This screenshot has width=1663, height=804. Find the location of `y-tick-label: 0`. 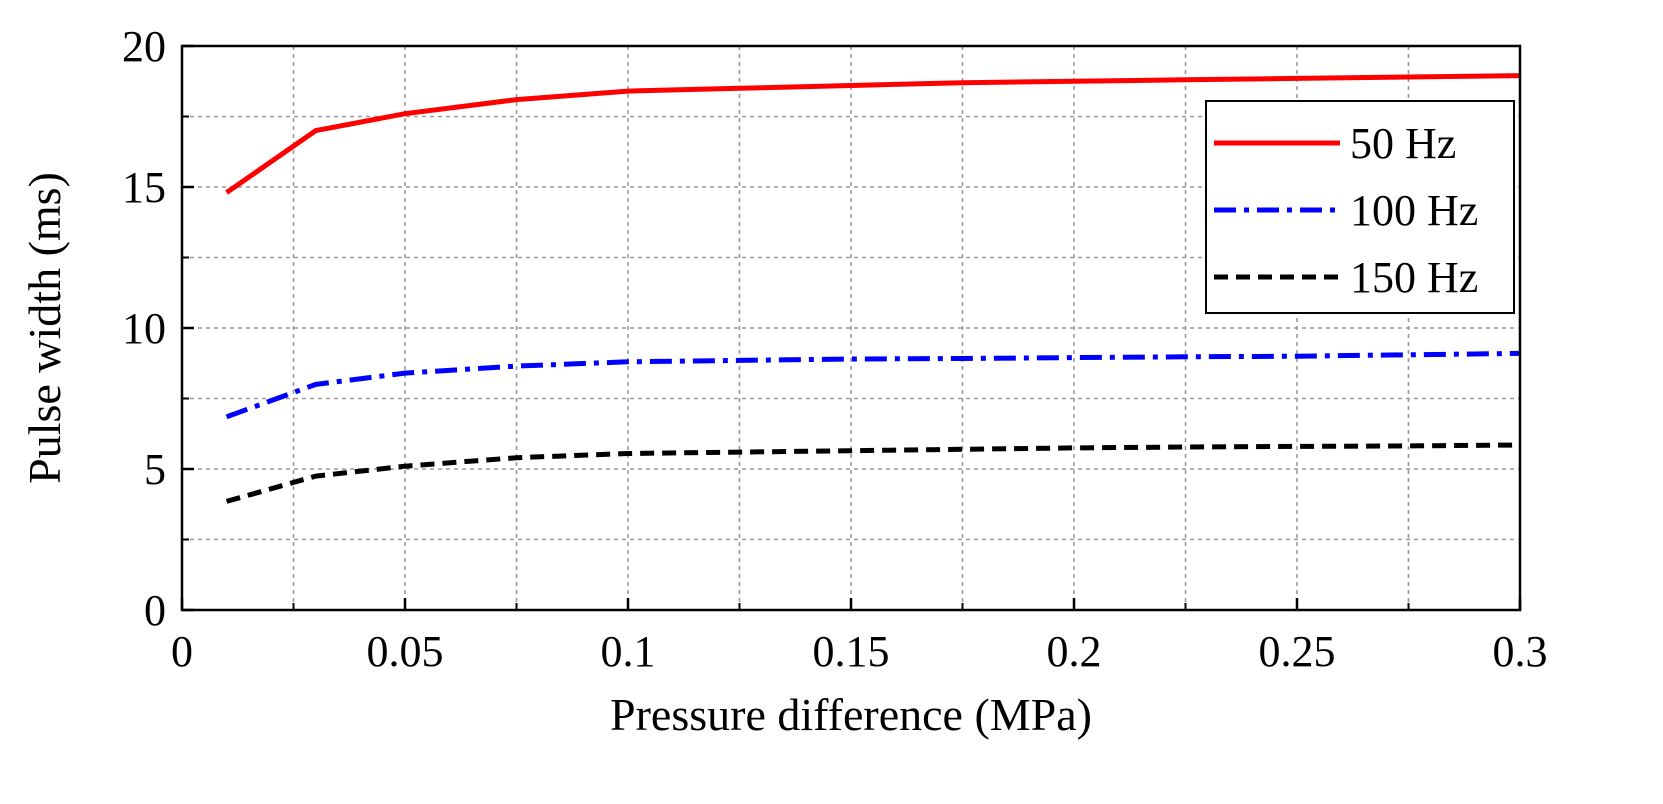

y-tick-label: 0 is located at coordinates (155, 610).